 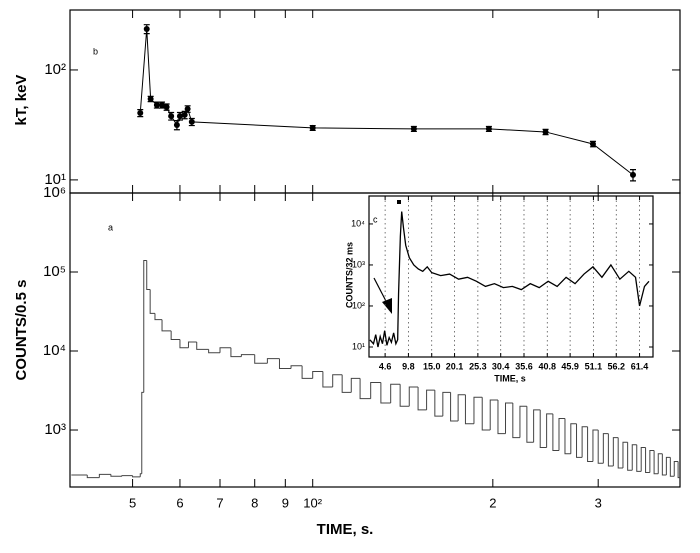 What do you see at coordinates (110, 227) in the screenshot?
I see `panel-label: a` at bounding box center [110, 227].